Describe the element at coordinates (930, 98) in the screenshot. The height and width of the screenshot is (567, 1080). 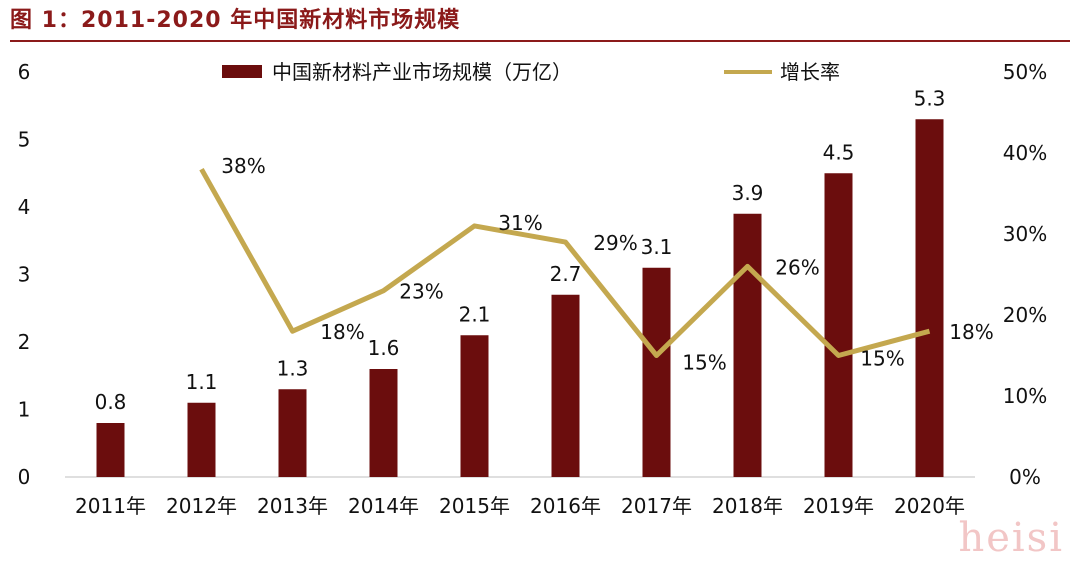
I see `bar-value-label: 5.3` at that location.